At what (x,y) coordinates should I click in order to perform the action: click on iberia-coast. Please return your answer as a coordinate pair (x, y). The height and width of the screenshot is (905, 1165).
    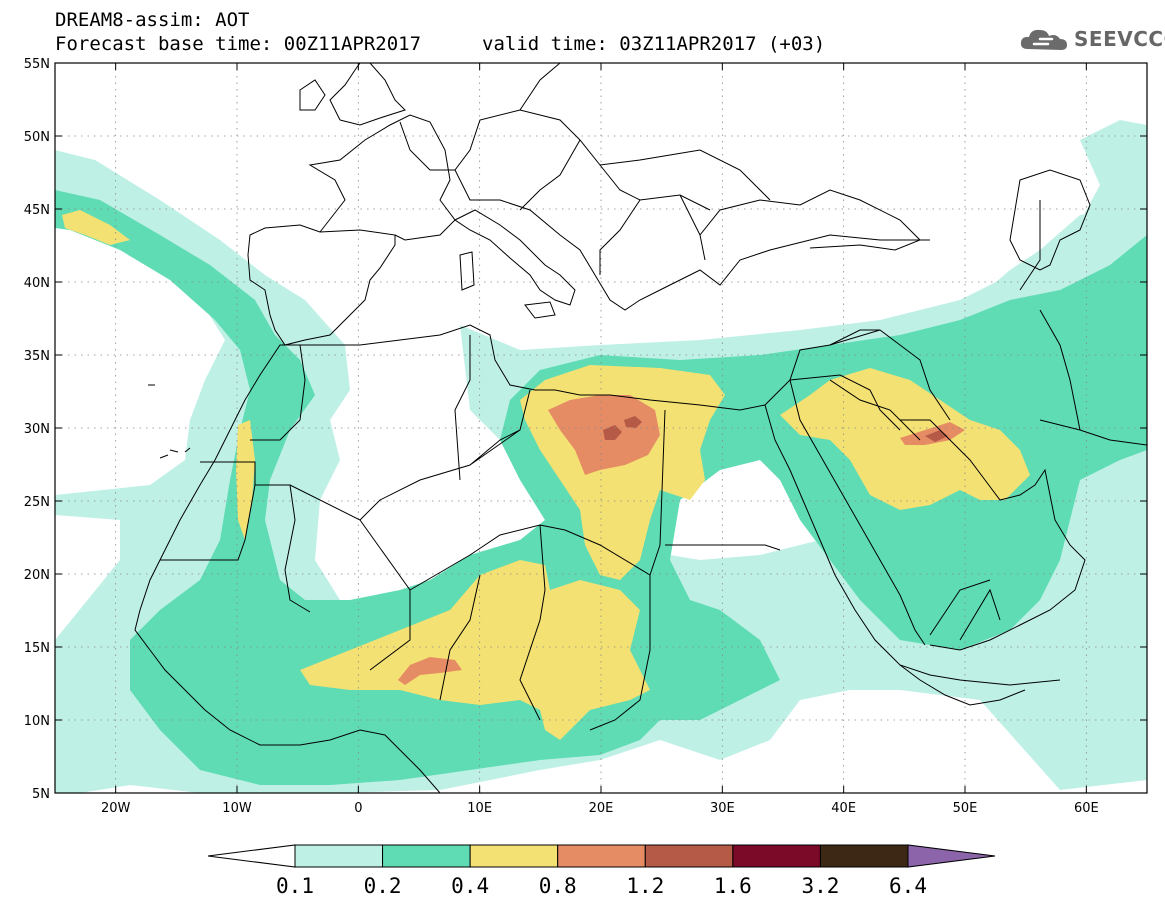
    Looking at the image, I should click on (321, 285).